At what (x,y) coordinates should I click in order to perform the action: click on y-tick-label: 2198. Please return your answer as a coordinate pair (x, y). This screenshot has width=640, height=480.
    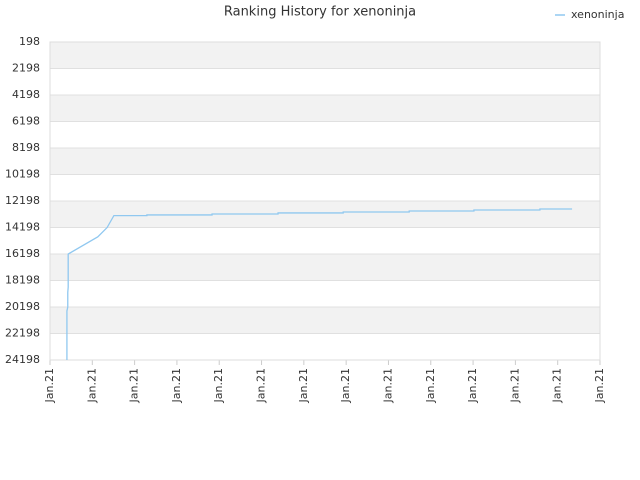
    Looking at the image, I should click on (26, 68).